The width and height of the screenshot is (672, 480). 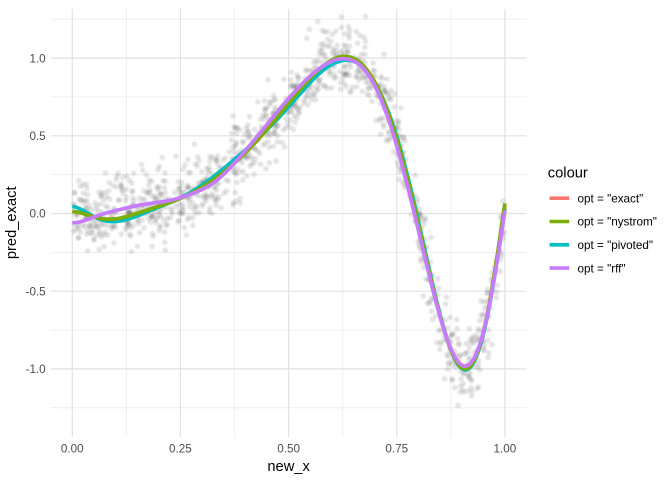 I want to click on svg-text: 0.5, so click(x=37, y=136).